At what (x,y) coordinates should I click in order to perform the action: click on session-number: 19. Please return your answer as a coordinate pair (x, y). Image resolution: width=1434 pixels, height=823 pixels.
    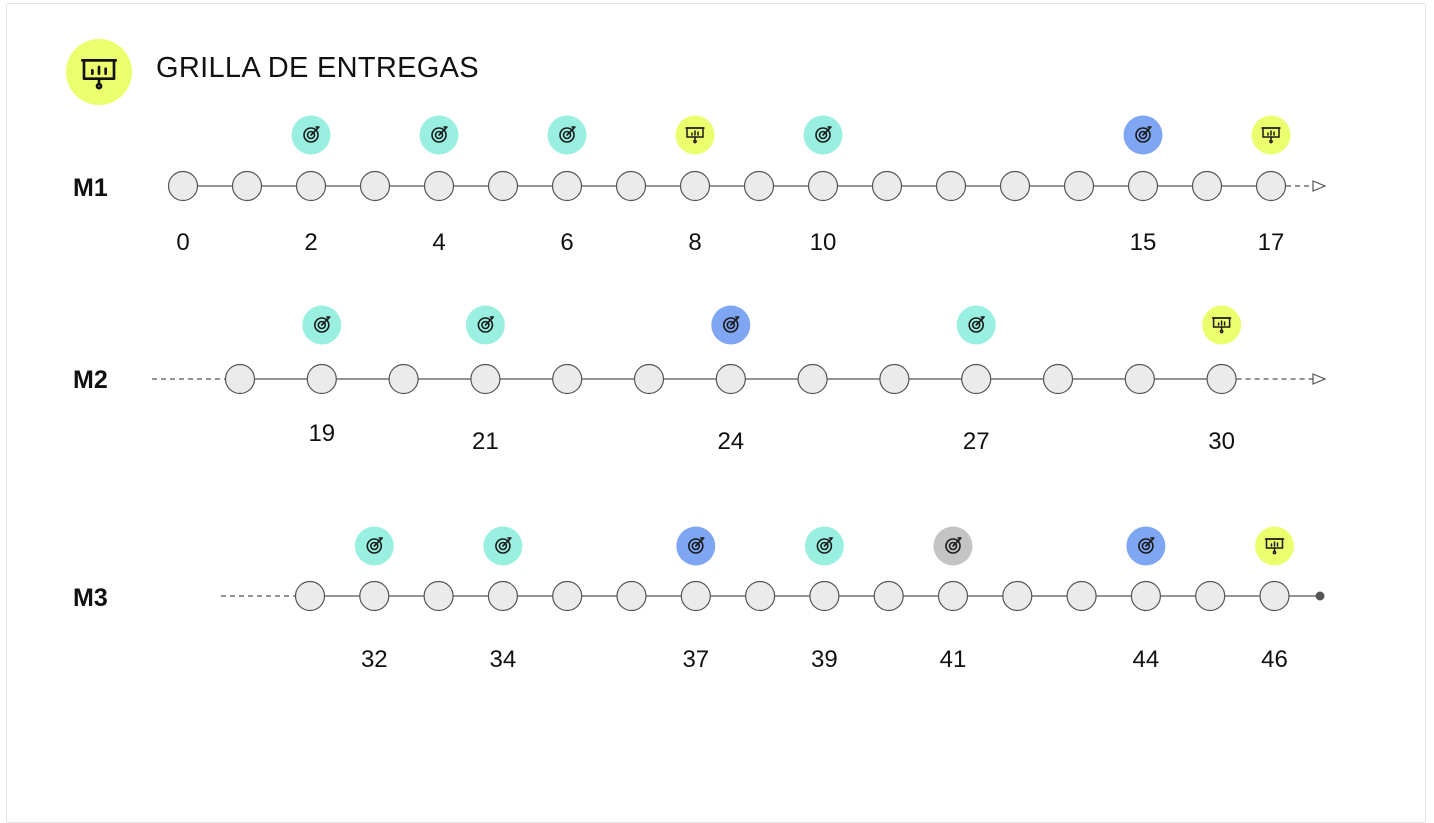
    Looking at the image, I should click on (321, 433).